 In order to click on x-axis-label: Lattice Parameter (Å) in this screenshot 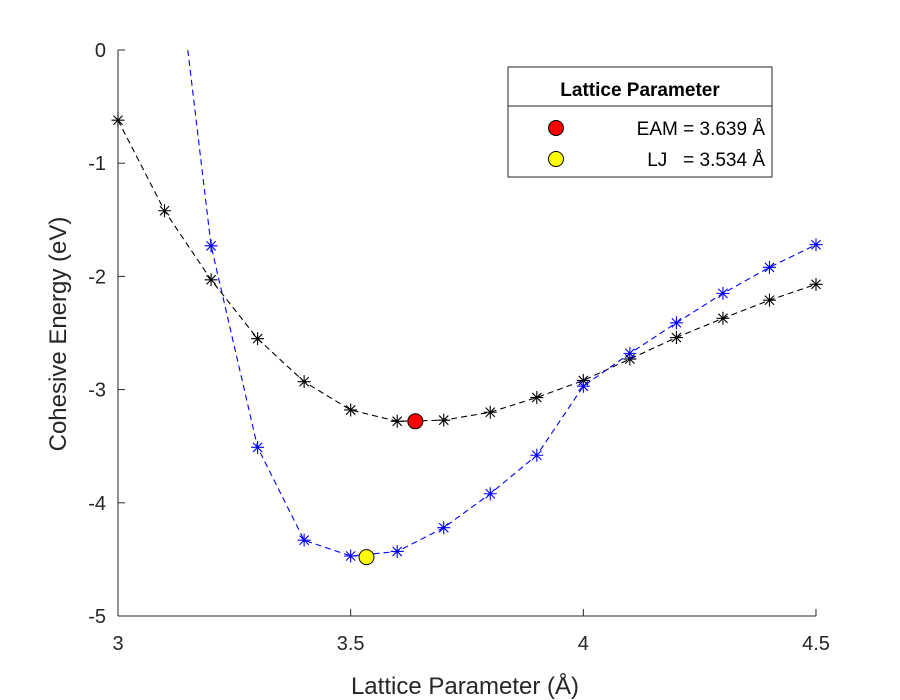, I will do `click(465, 686)`.